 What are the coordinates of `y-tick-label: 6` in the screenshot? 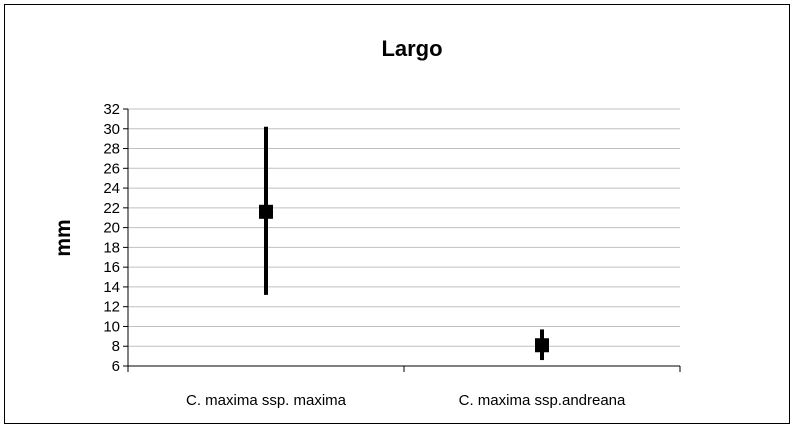 It's located at (116, 366).